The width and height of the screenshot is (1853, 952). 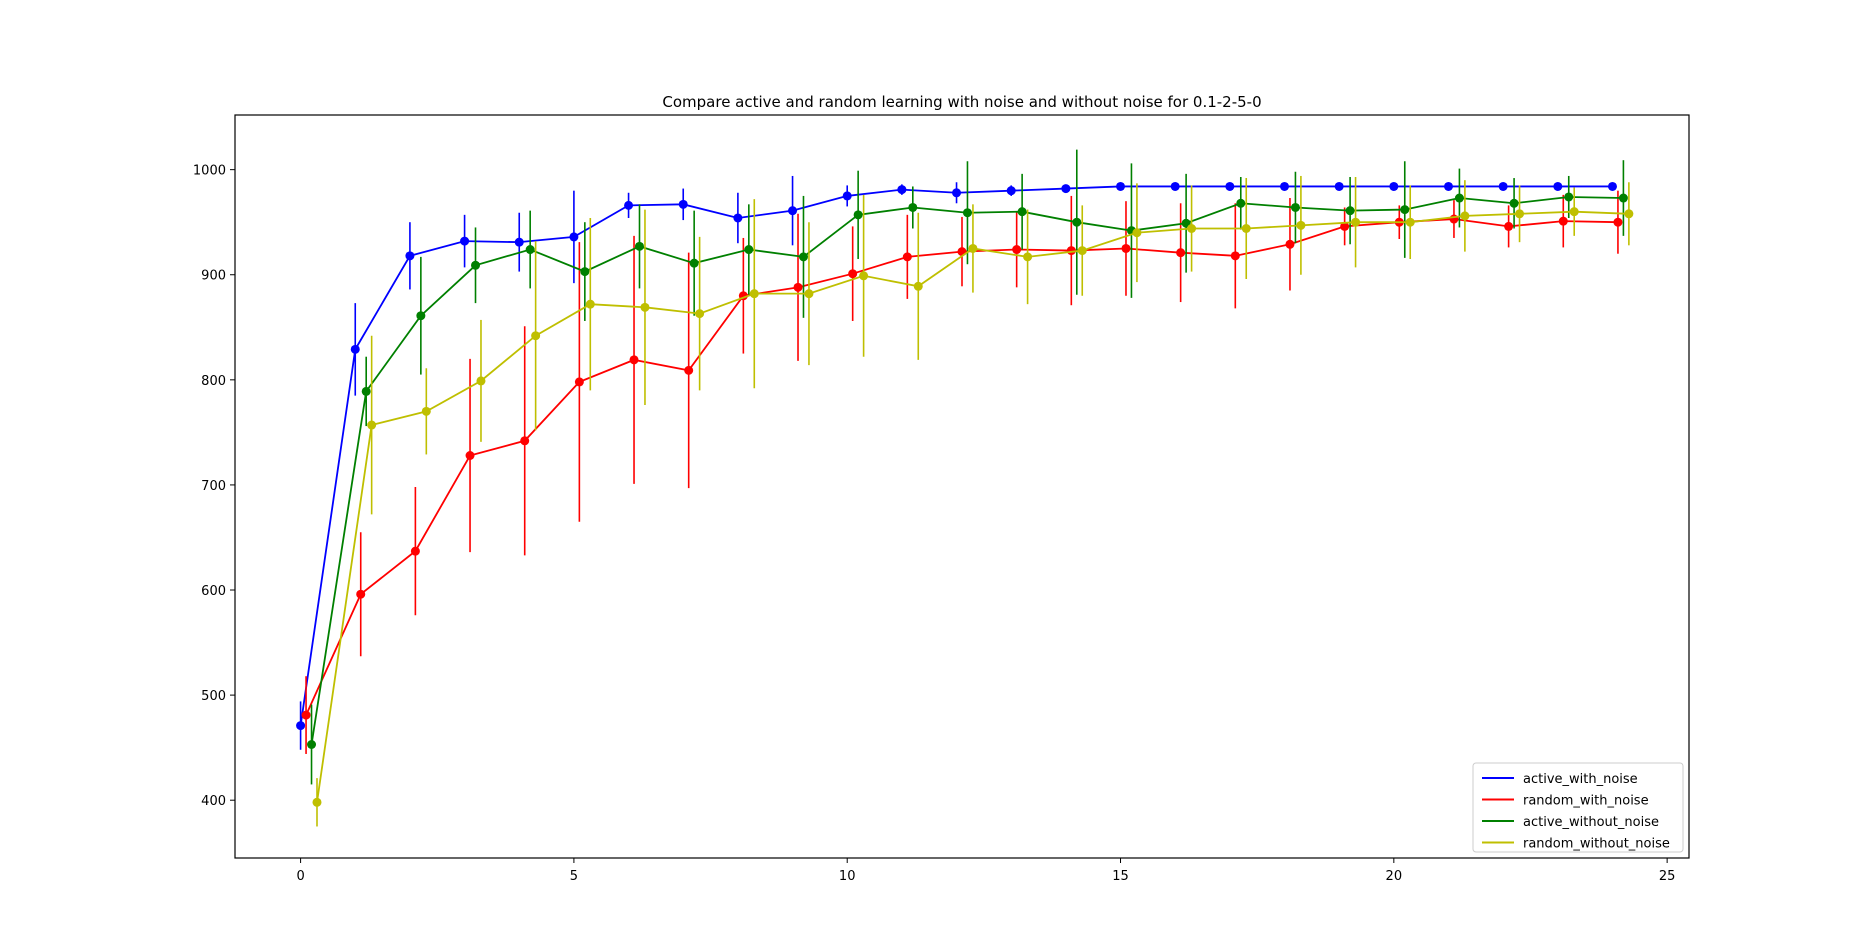 What do you see at coordinates (1667, 876) in the screenshot?
I see `x-tick-label: 25` at bounding box center [1667, 876].